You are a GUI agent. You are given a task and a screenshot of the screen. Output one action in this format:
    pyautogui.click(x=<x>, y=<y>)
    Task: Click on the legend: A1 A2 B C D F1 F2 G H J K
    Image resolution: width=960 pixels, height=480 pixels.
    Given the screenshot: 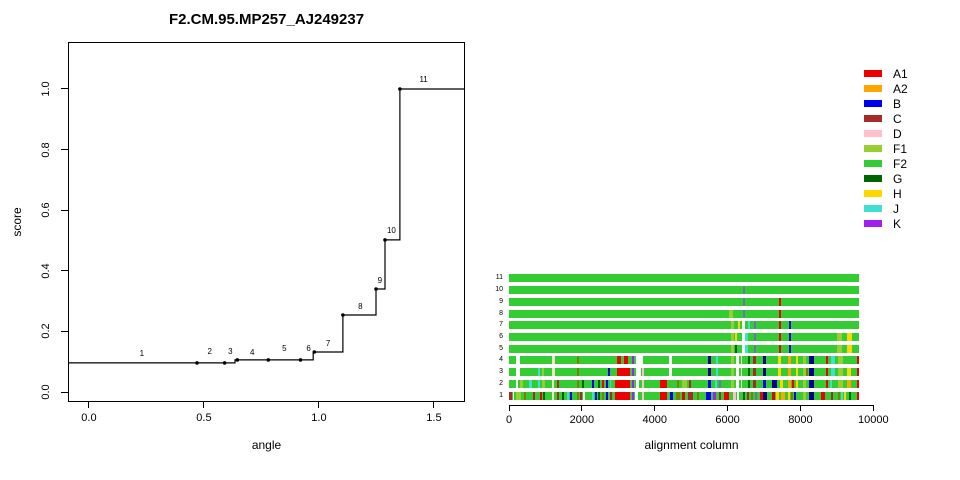 What is the action you would take?
    pyautogui.click(x=909, y=148)
    